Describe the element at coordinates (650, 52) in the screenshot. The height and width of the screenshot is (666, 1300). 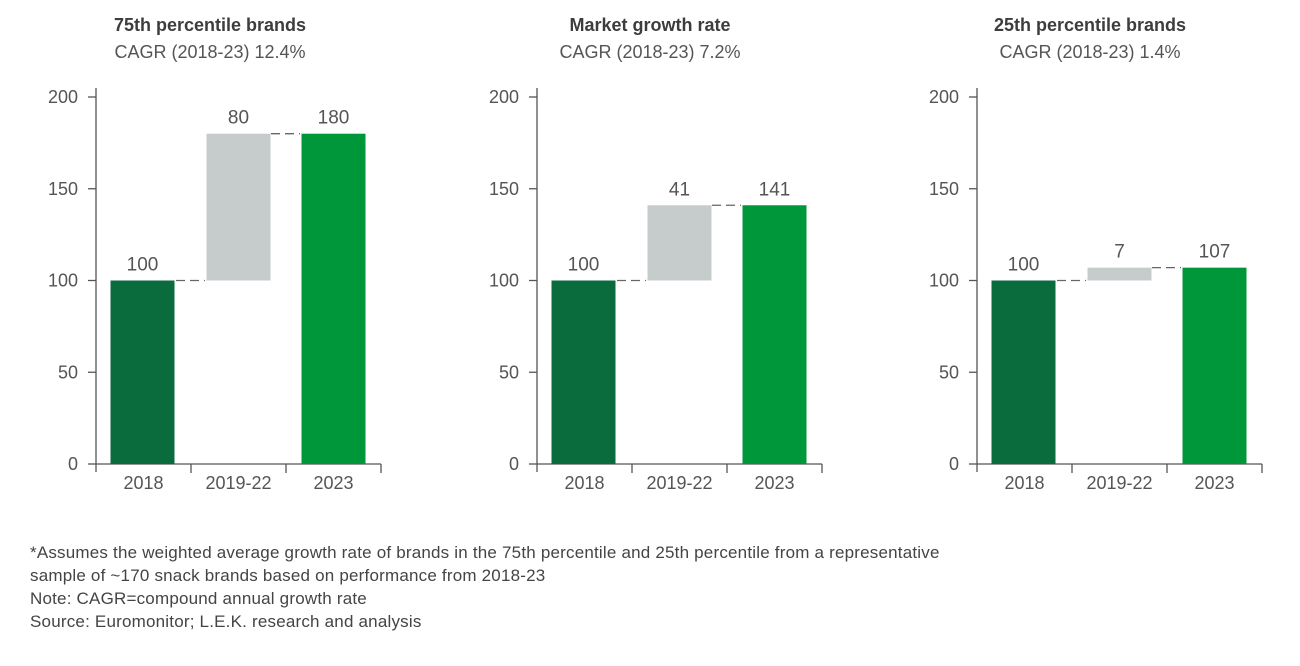
I see `chart-subtitle: CAGR (2018-23) 7.2%` at that location.